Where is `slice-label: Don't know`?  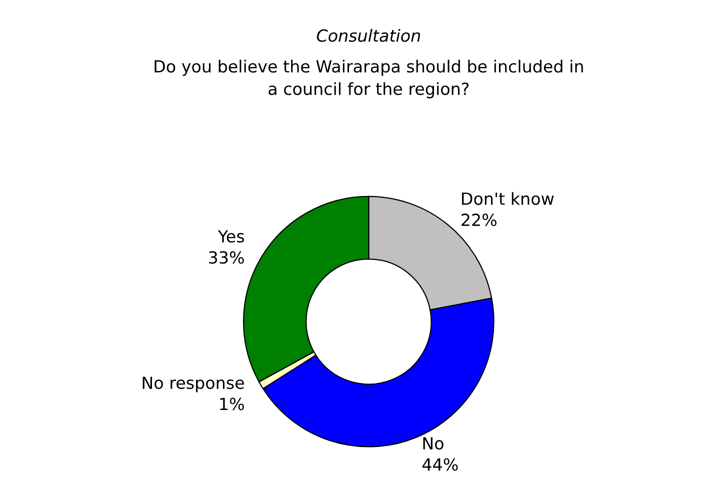 slice-label: Don't know is located at coordinates (508, 198).